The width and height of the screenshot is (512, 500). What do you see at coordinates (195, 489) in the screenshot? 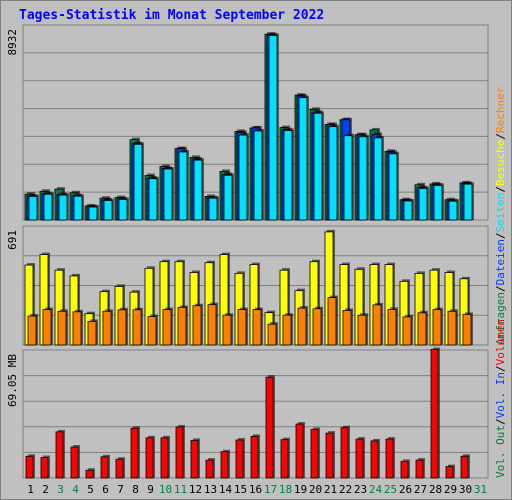
I see `x-tick-label: 12` at bounding box center [195, 489].